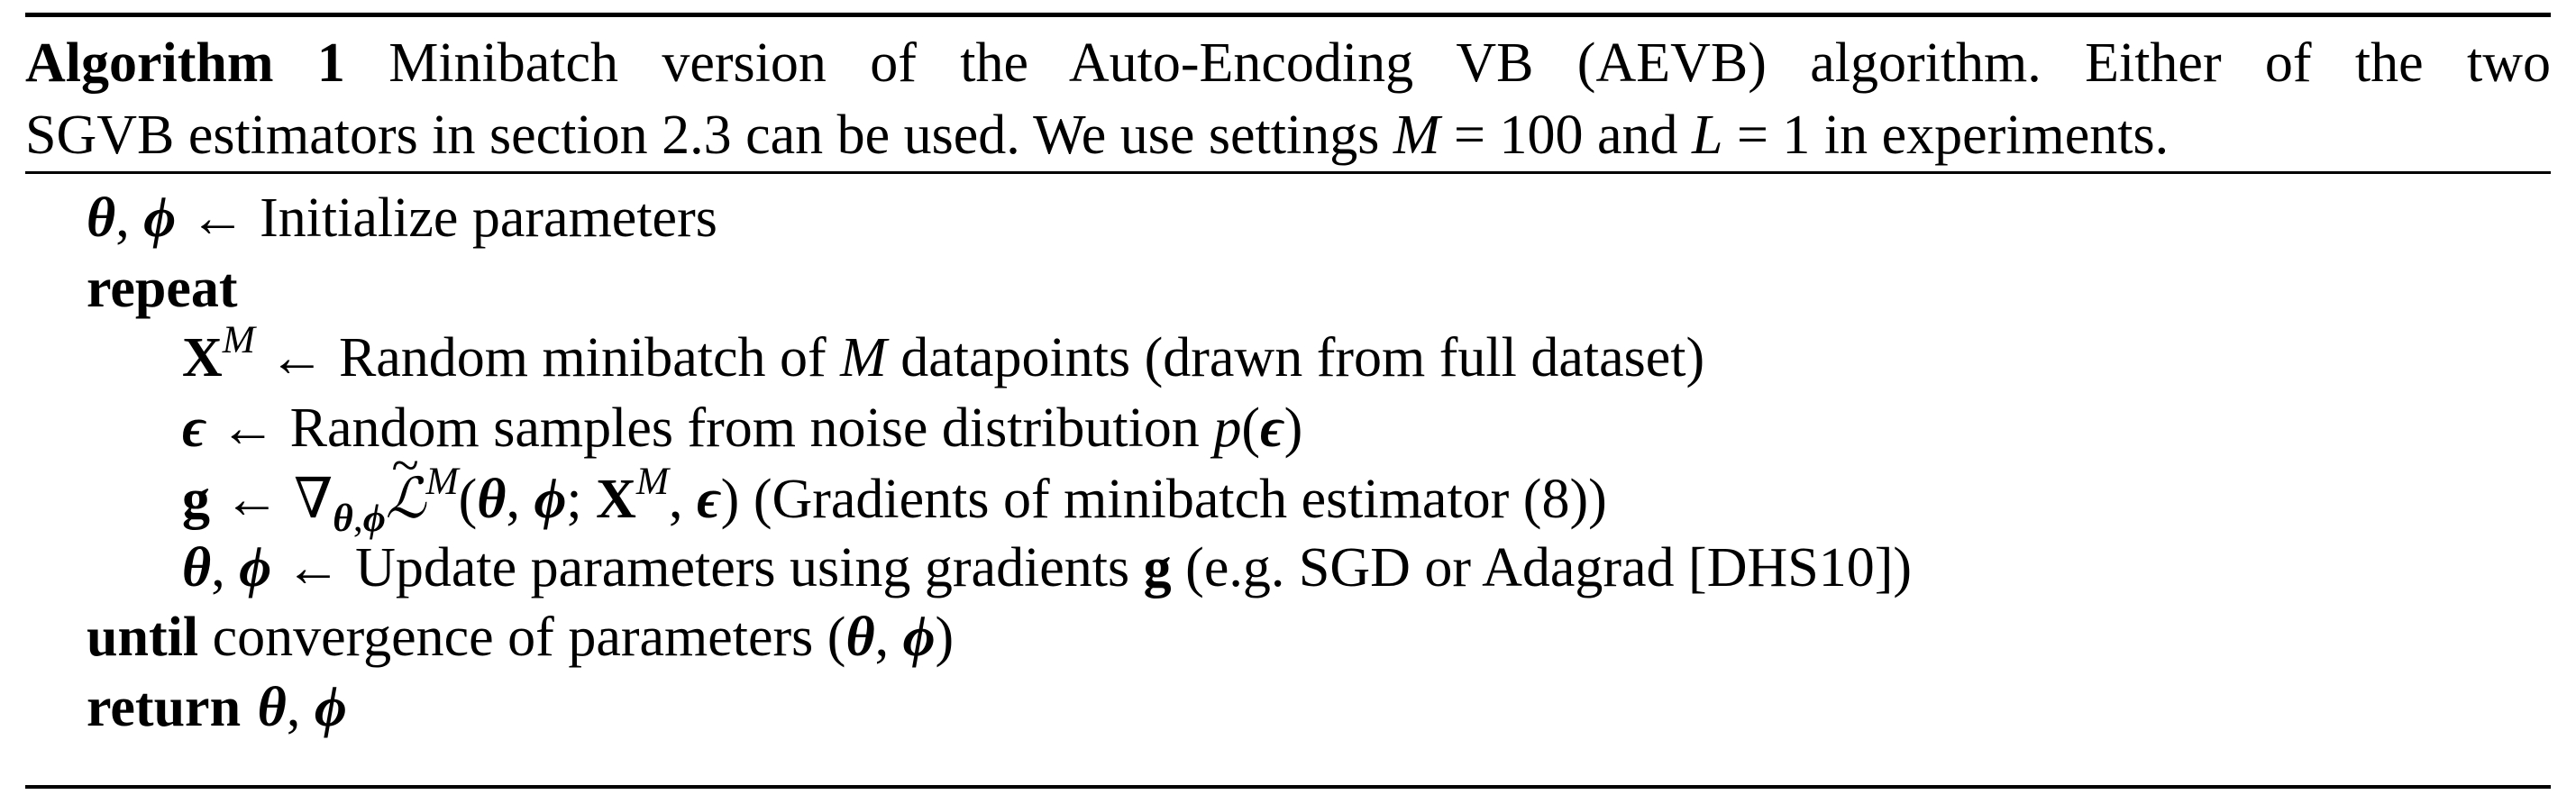 The image size is (2576, 804). What do you see at coordinates (1565, 135) in the screenshot?
I see `caption-eq-1: = 100 and` at bounding box center [1565, 135].